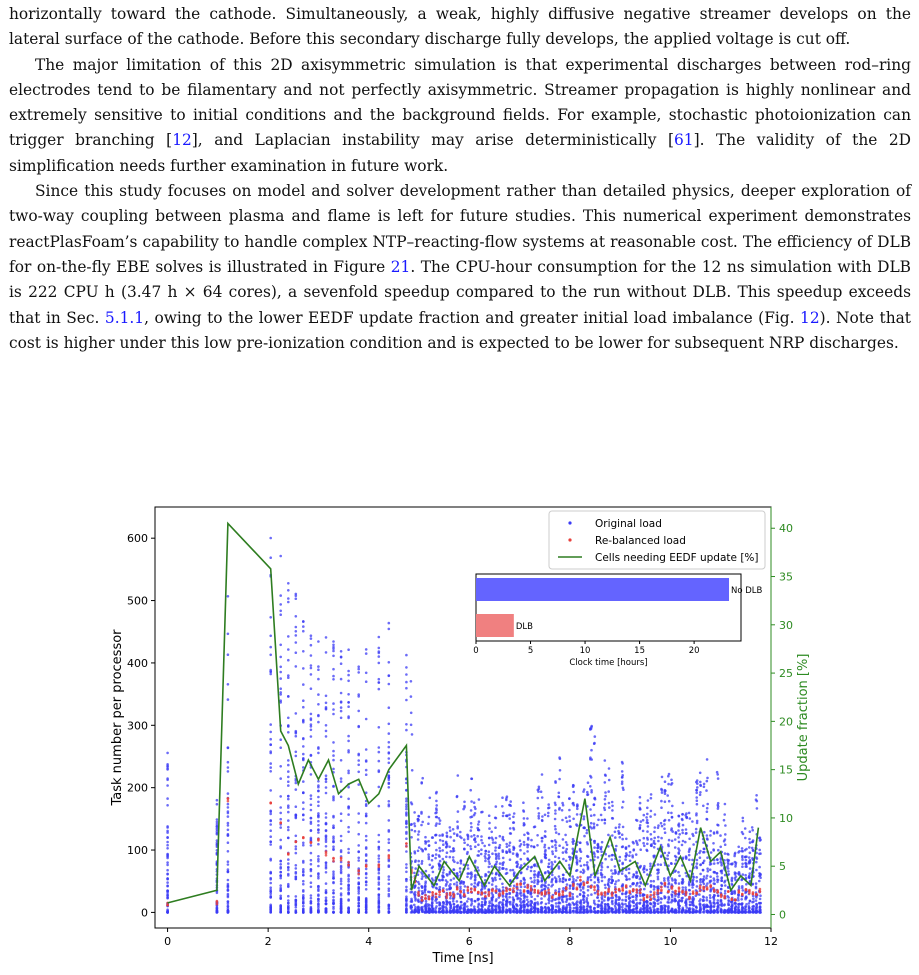  Describe the element at coordinates (124, 317) in the screenshot. I see `citation-link: 5.1.1` at that location.